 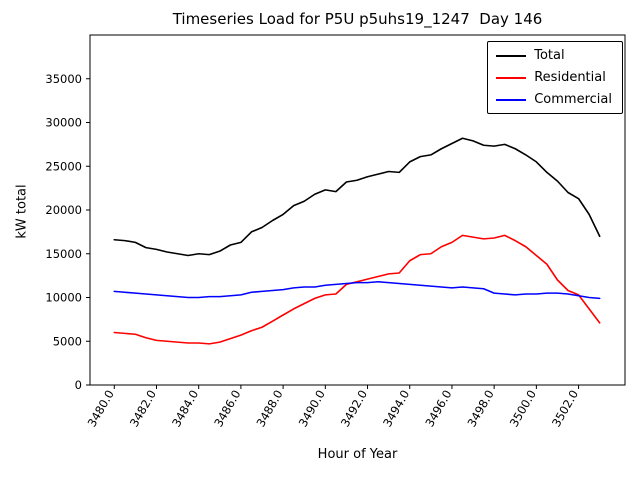 I want to click on x-tick-label: 3498.0, so click(x=481, y=408).